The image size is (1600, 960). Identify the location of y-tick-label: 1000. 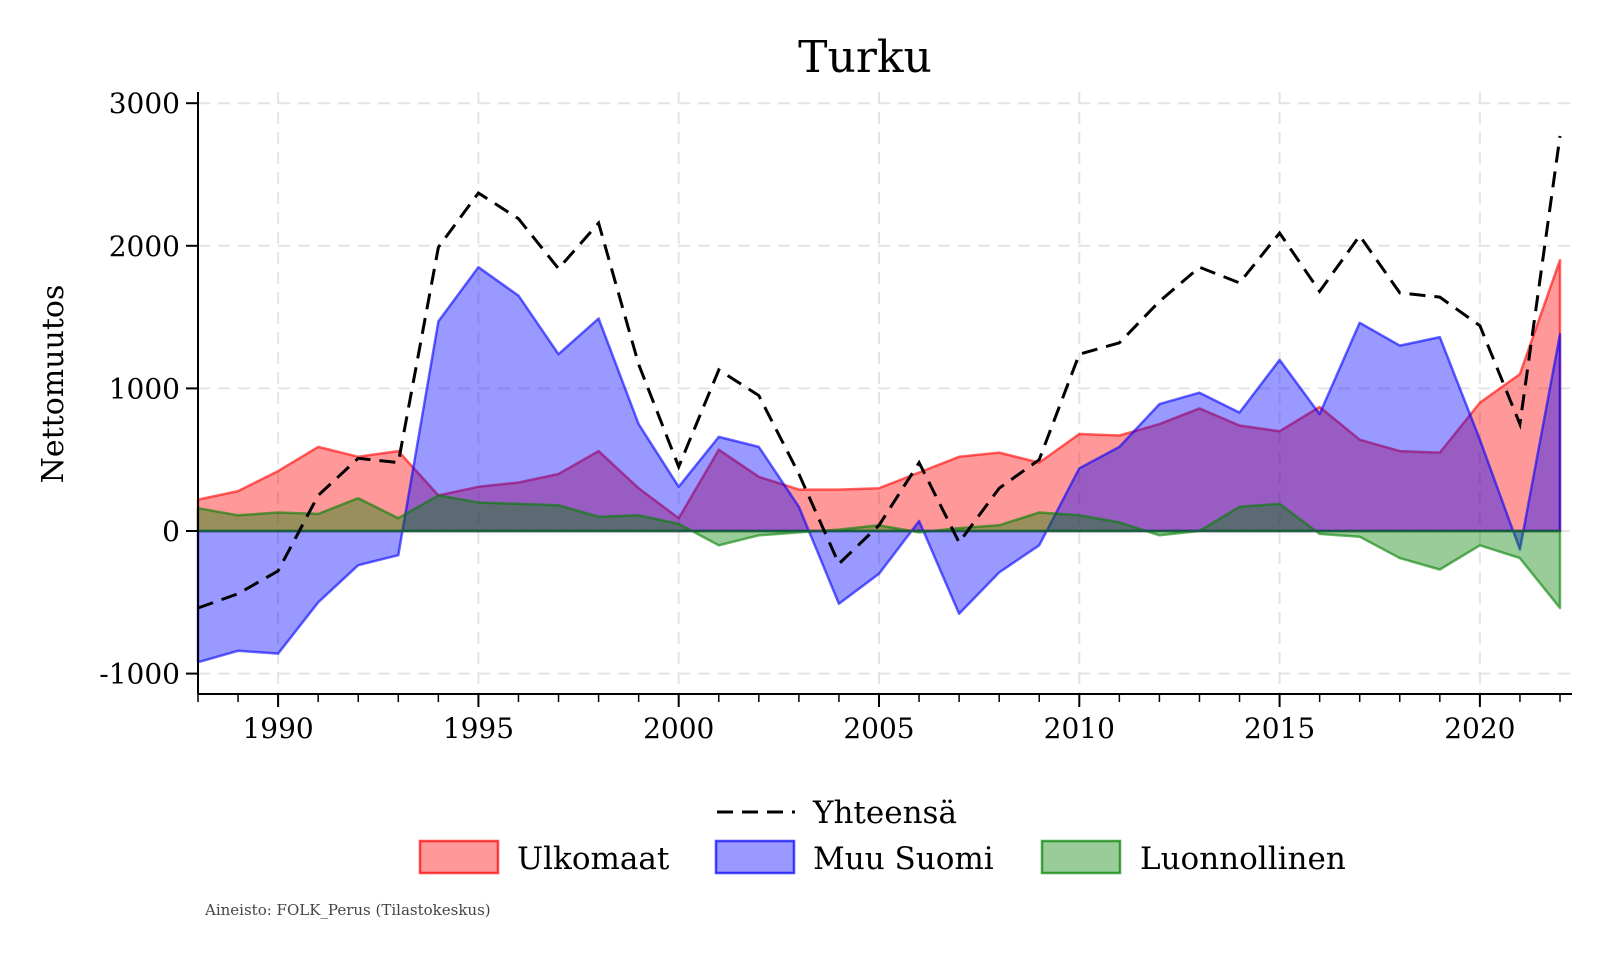
(144, 388).